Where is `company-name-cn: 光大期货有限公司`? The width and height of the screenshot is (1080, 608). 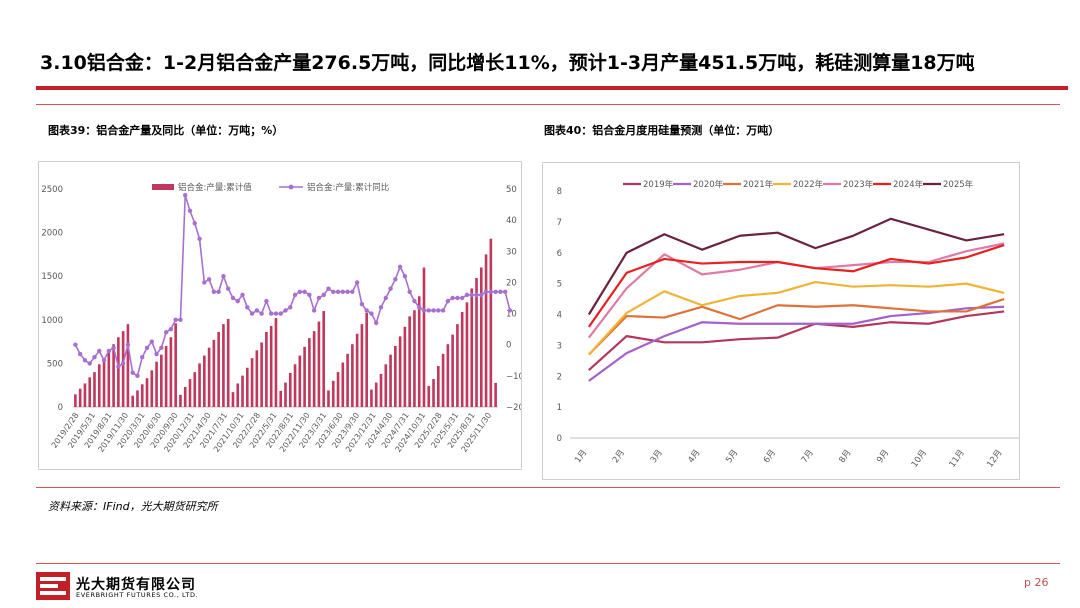
company-name-cn: 光大期货有限公司 is located at coordinates (136, 585).